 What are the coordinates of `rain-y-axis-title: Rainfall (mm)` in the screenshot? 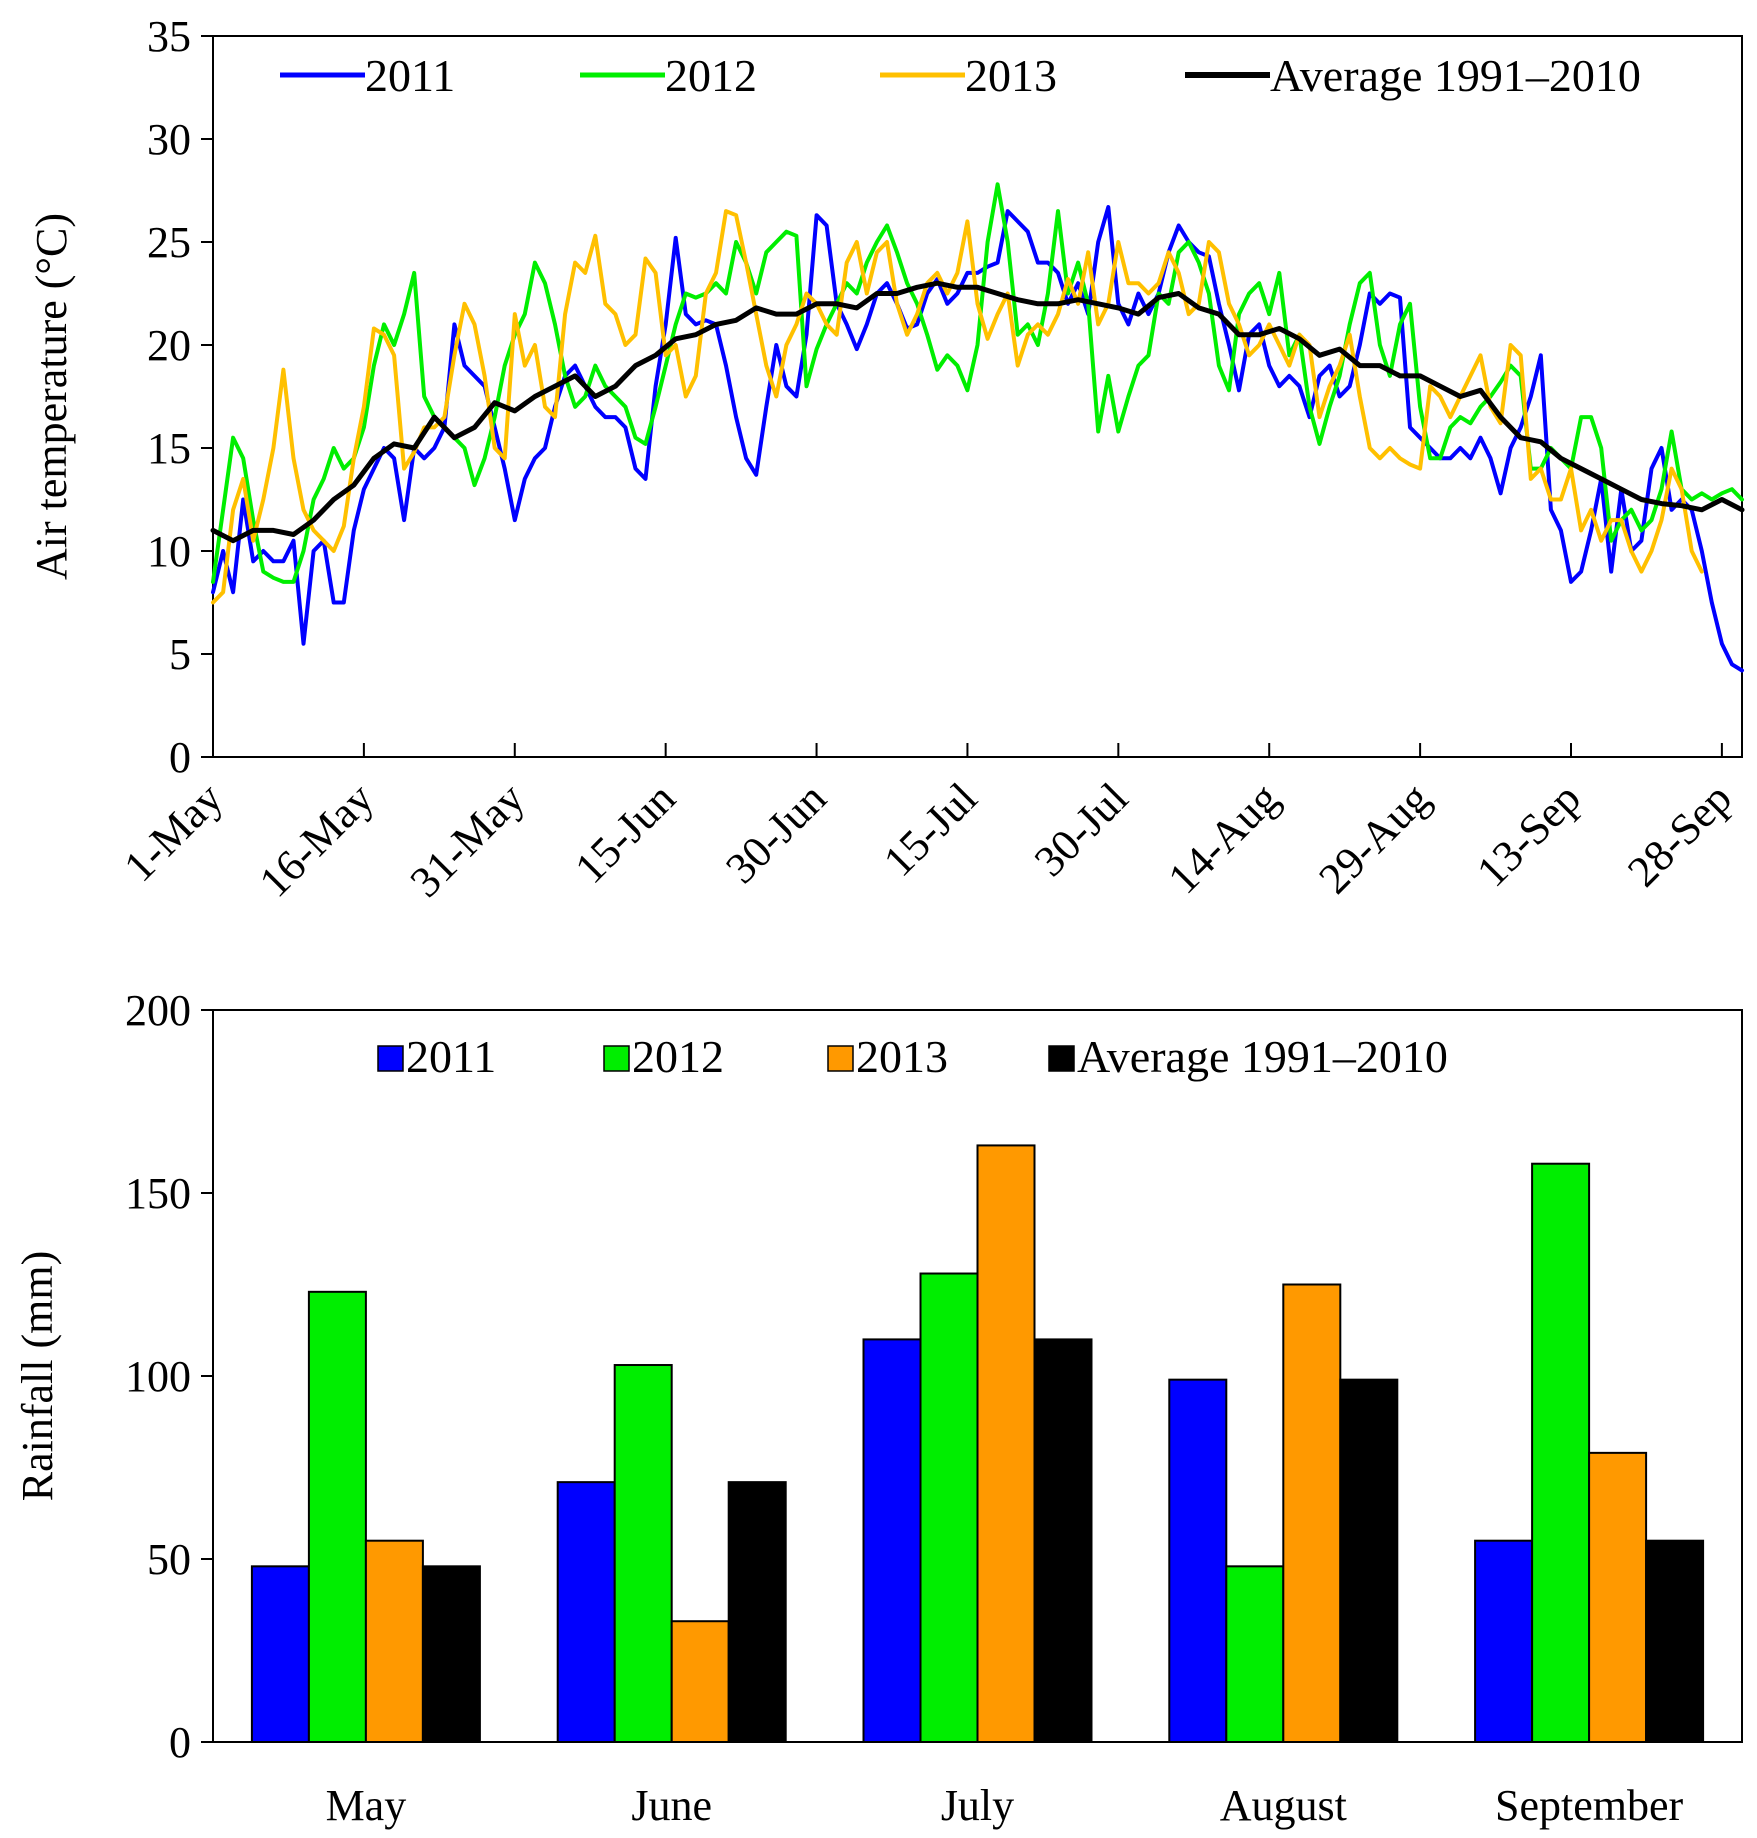 It's located at (37, 1376).